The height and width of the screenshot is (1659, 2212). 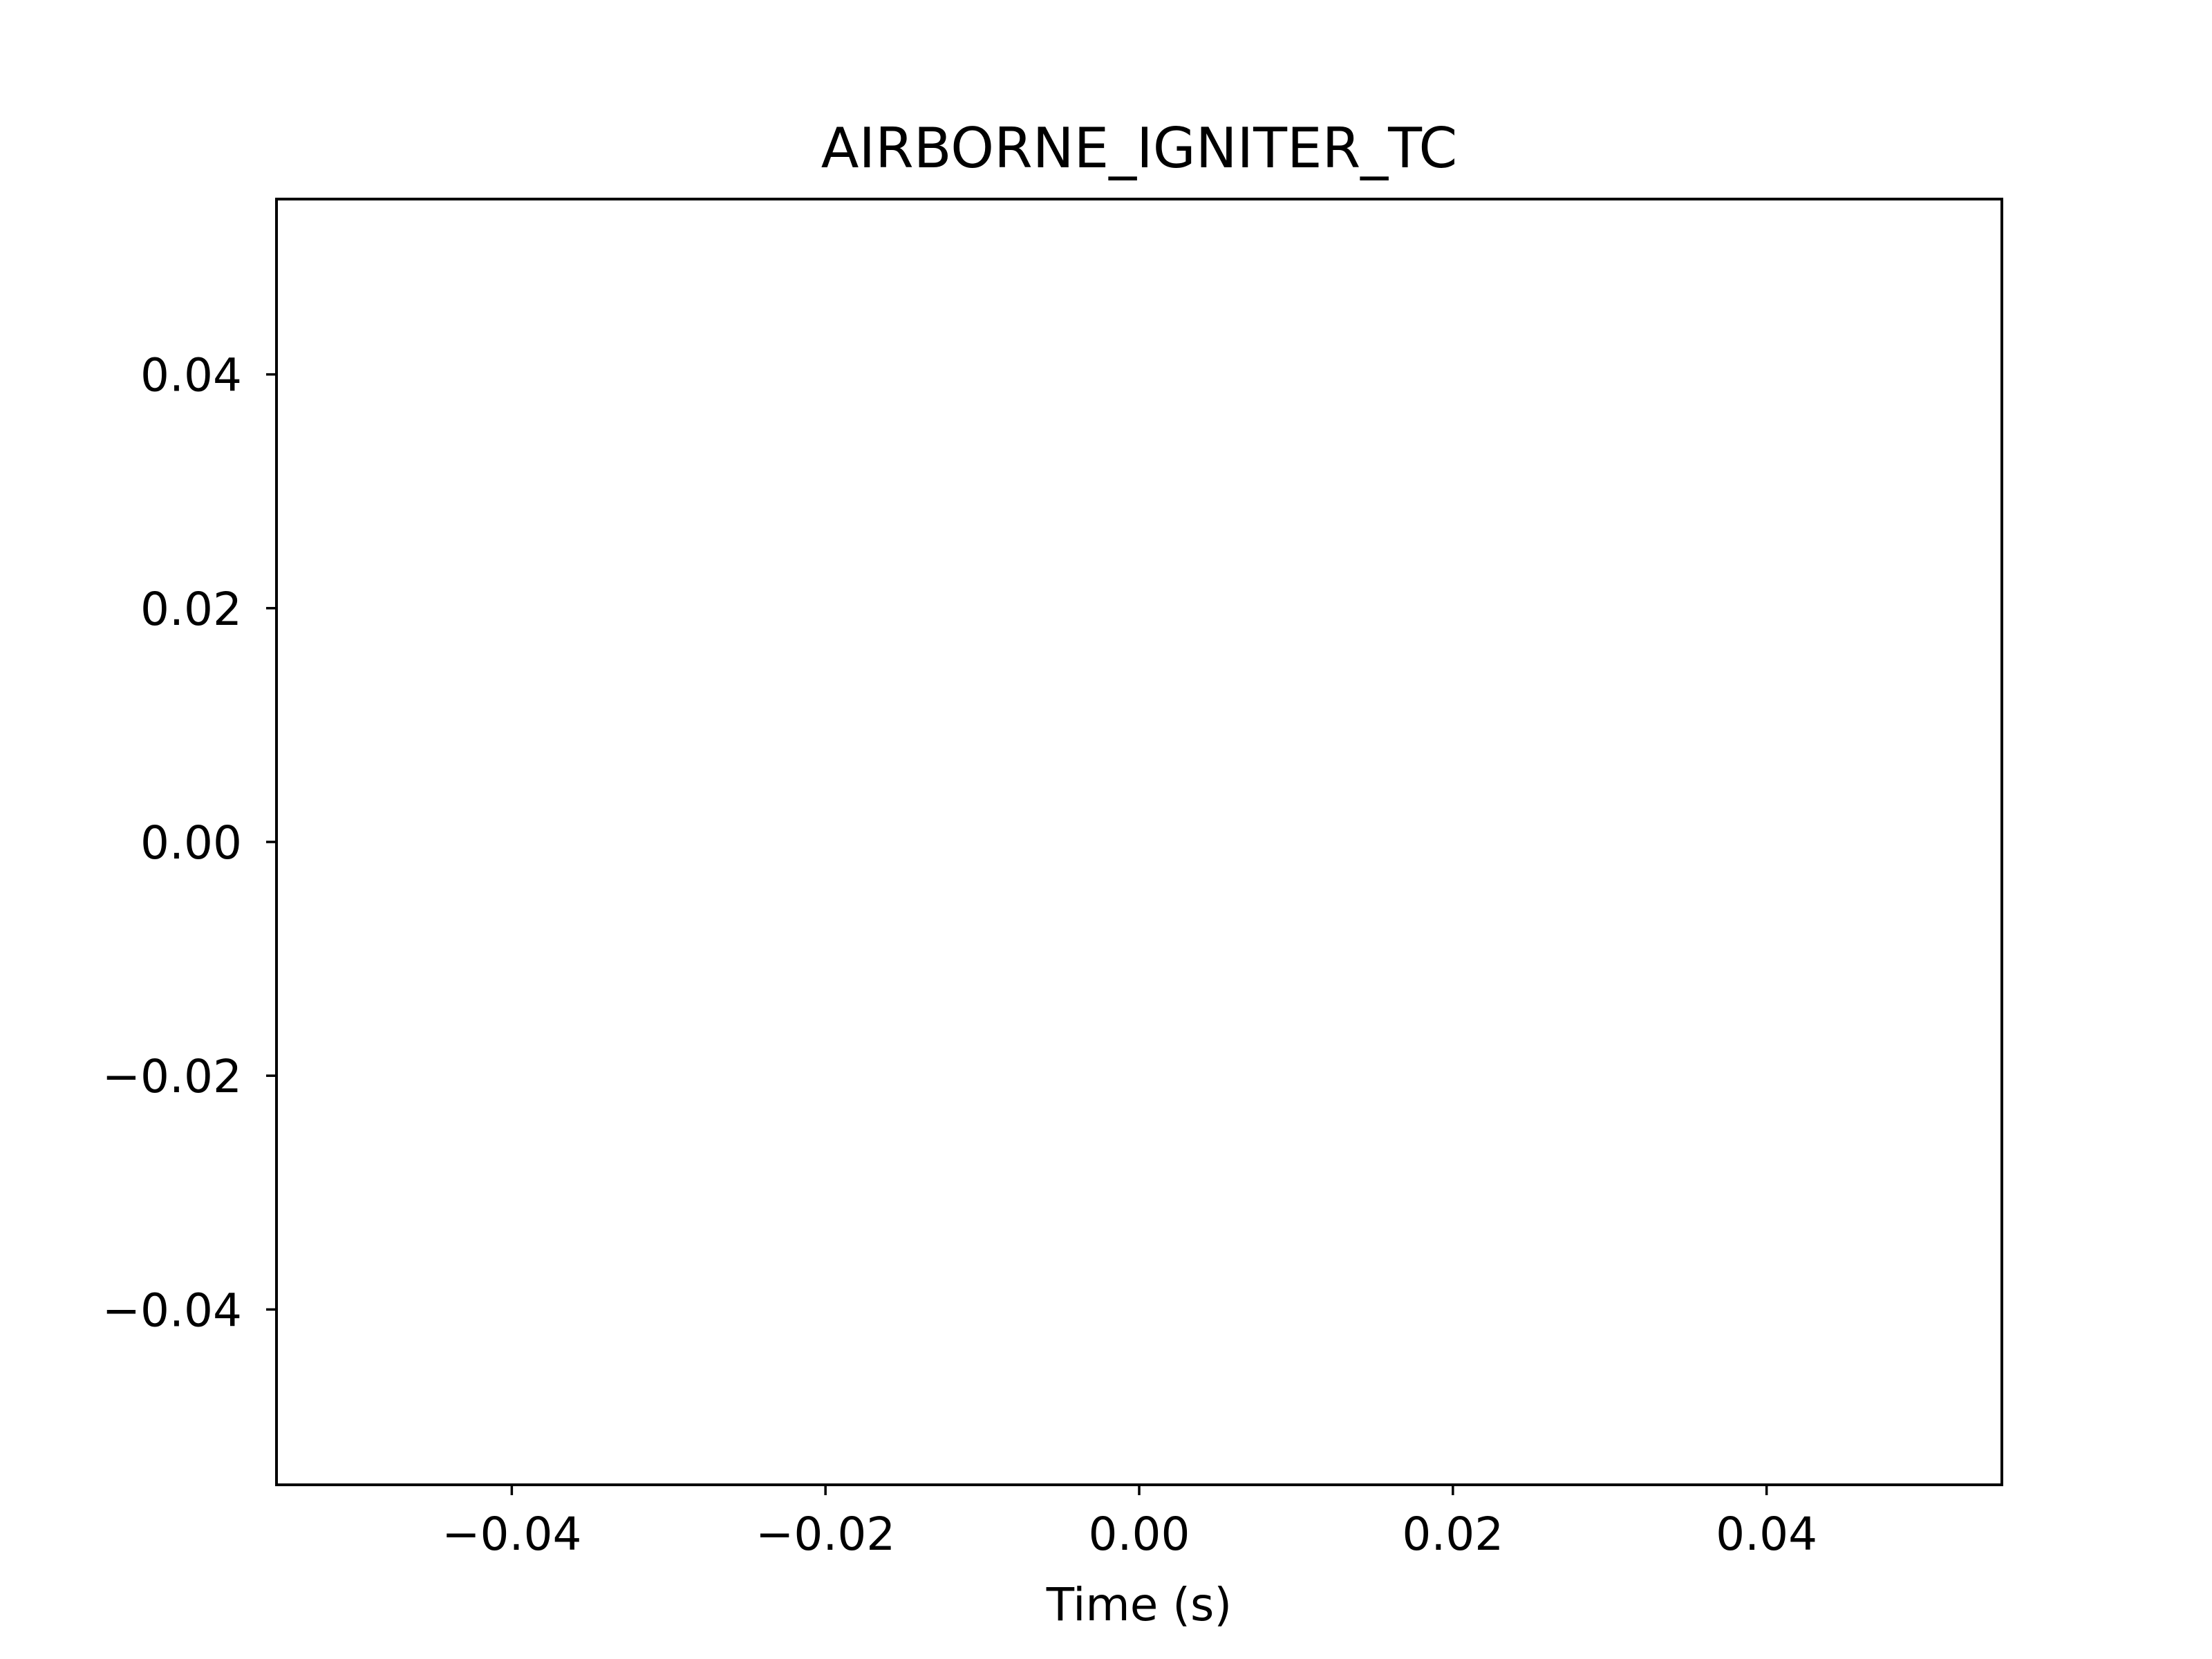 I want to click on x-tick-label: 0.02, so click(x=1452, y=1535).